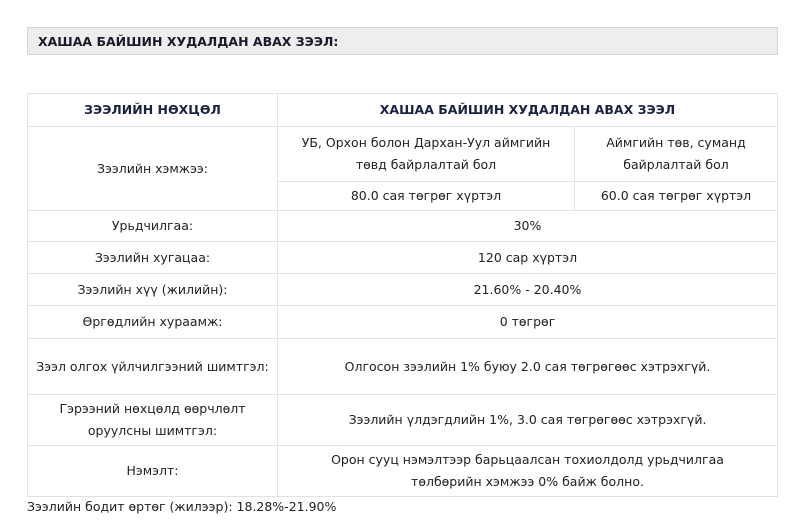 This screenshot has height=522, width=810. What do you see at coordinates (527, 110) in the screenshot?
I see `header-loan: ХАШАА БАЙШИН ХУДАЛДАН АВАХ ЗЭЭЛ` at bounding box center [527, 110].